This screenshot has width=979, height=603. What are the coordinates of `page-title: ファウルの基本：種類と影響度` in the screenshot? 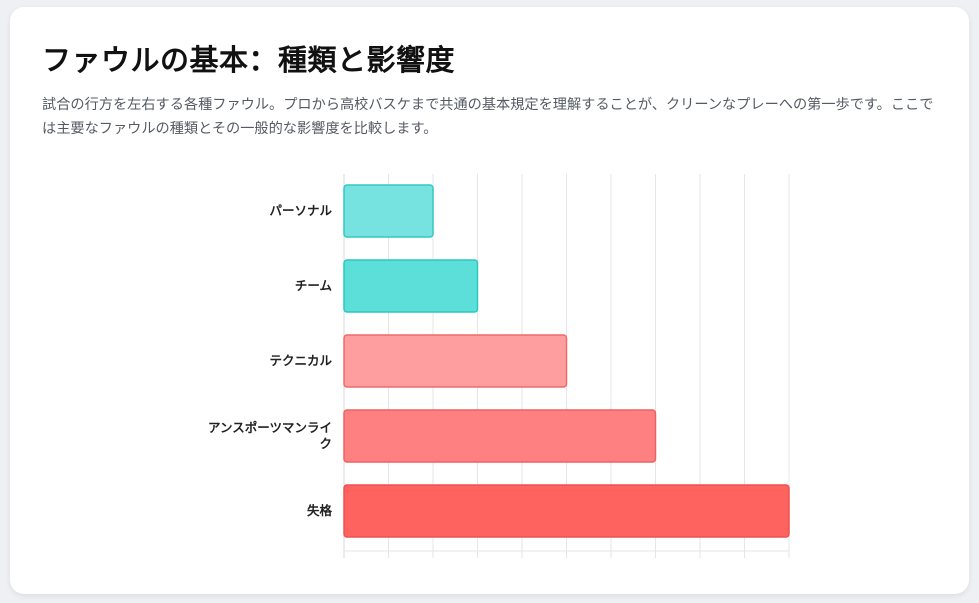 It's located at (249, 60).